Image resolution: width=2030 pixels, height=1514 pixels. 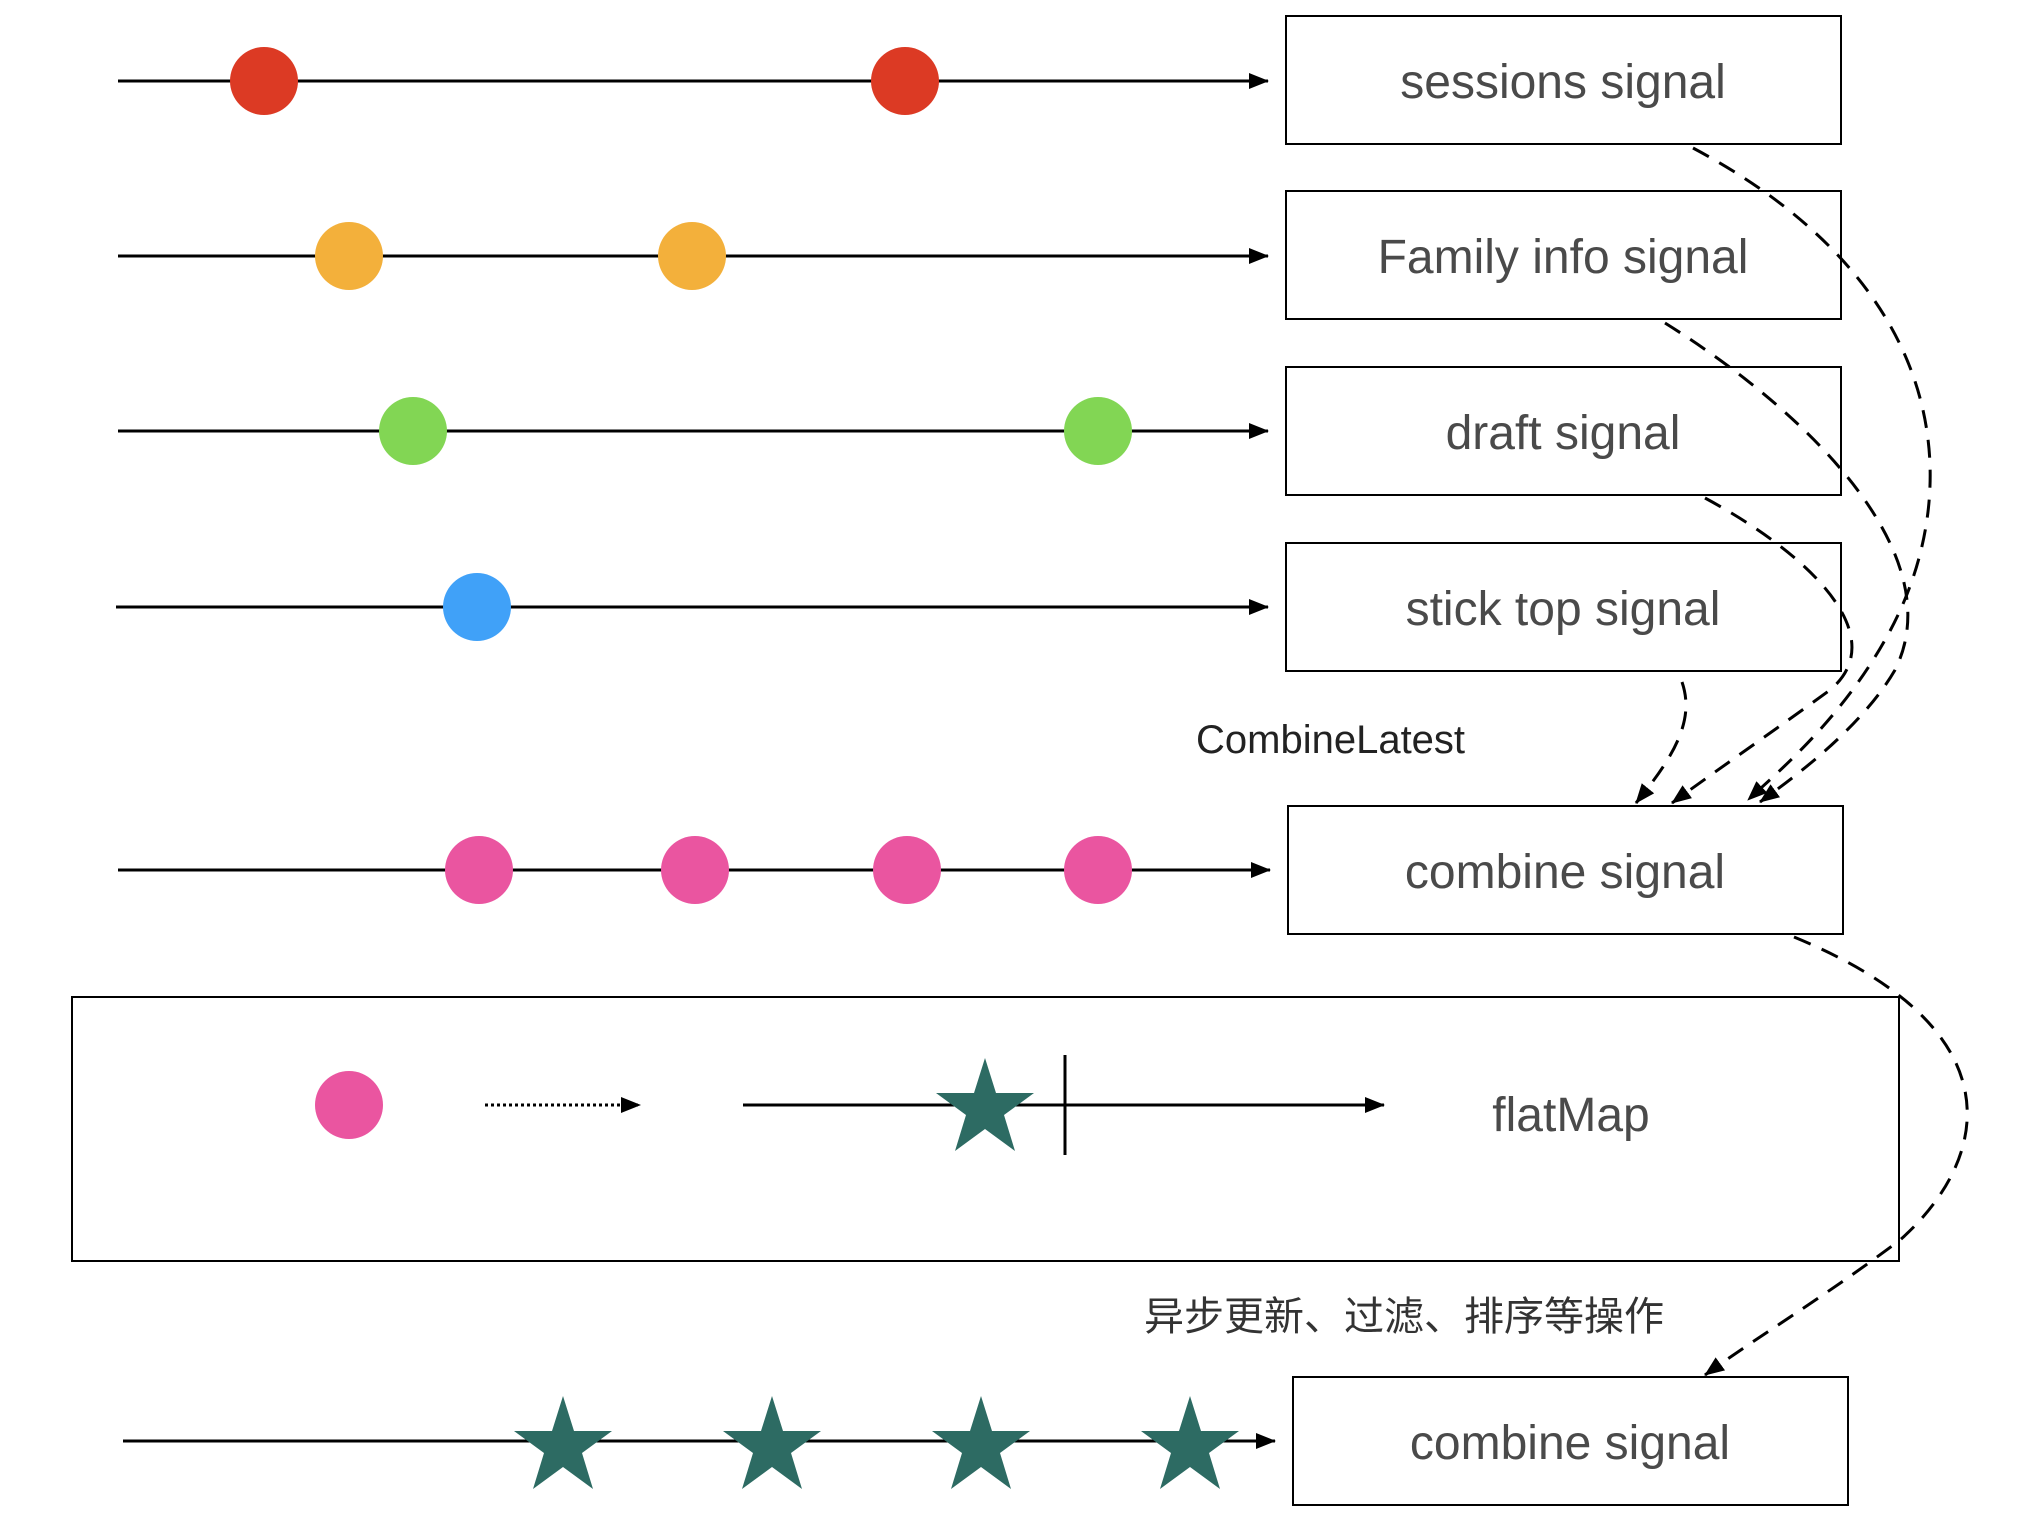 I want to click on sessions-signal-label: sessions signal, so click(x=1563, y=82).